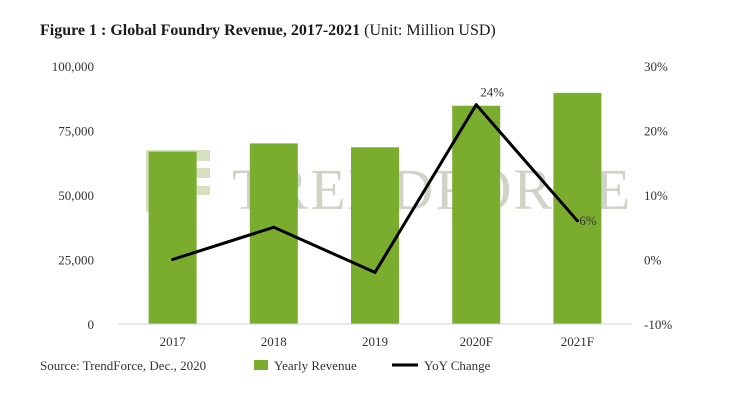 The height and width of the screenshot is (400, 750). What do you see at coordinates (375, 272) in the screenshot?
I see `yoy-point-2019` at bounding box center [375, 272].